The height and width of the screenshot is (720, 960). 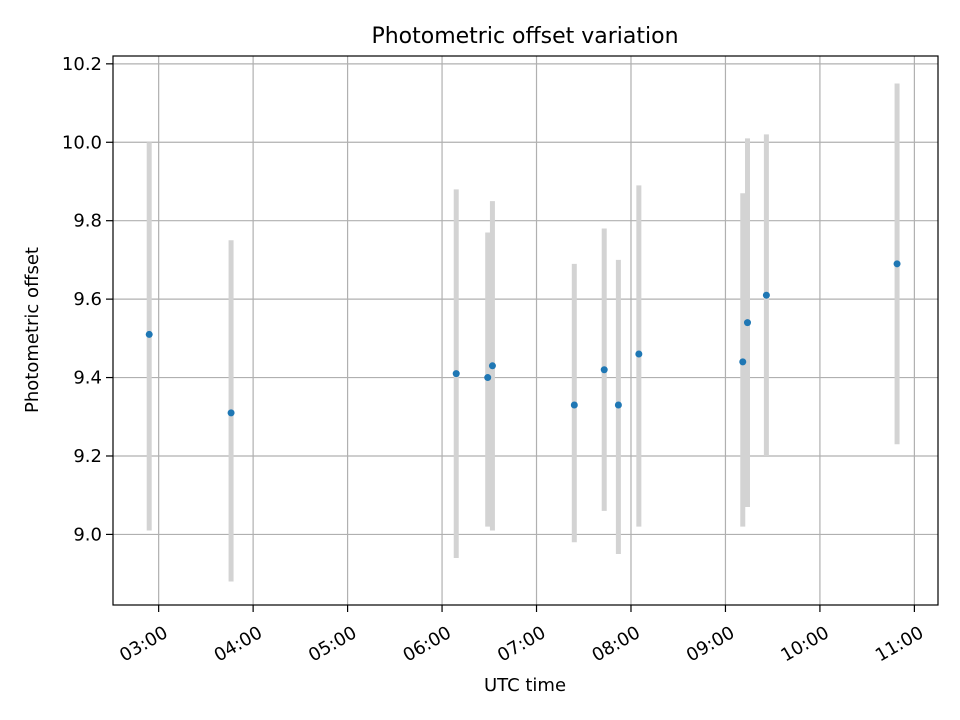 I want to click on y-tick-label: 9.8, so click(x=87, y=221).